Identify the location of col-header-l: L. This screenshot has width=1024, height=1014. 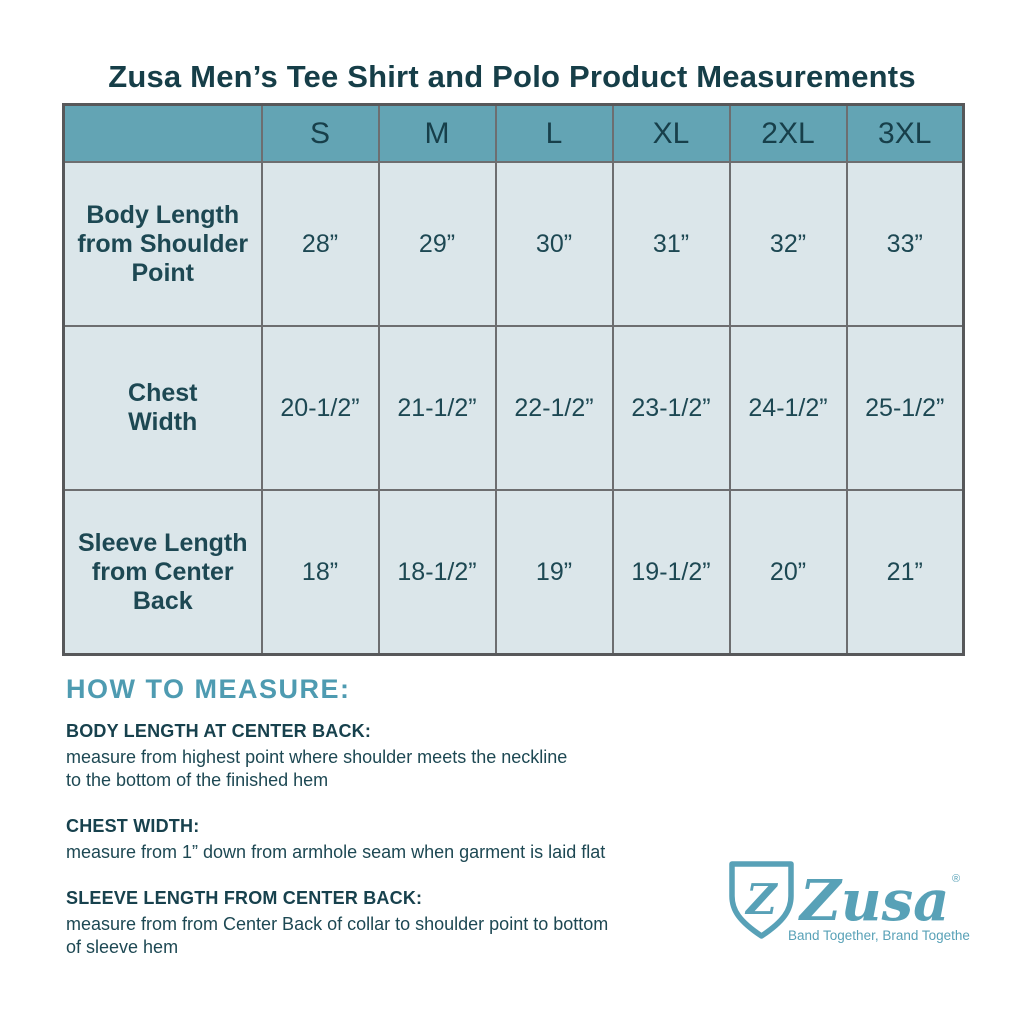
(554, 133).